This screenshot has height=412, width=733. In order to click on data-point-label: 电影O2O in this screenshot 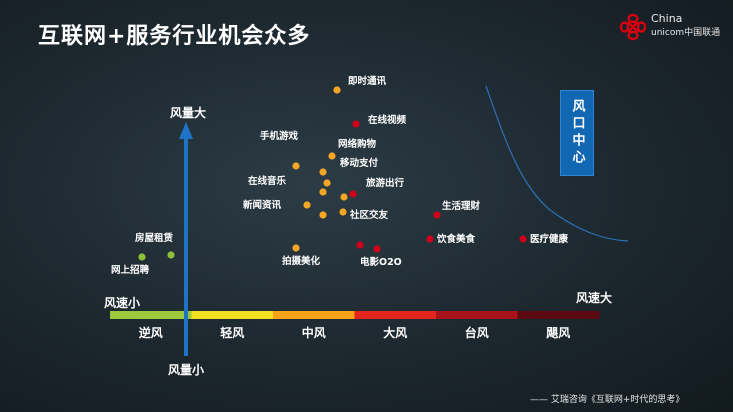, I will do `click(381, 262)`.